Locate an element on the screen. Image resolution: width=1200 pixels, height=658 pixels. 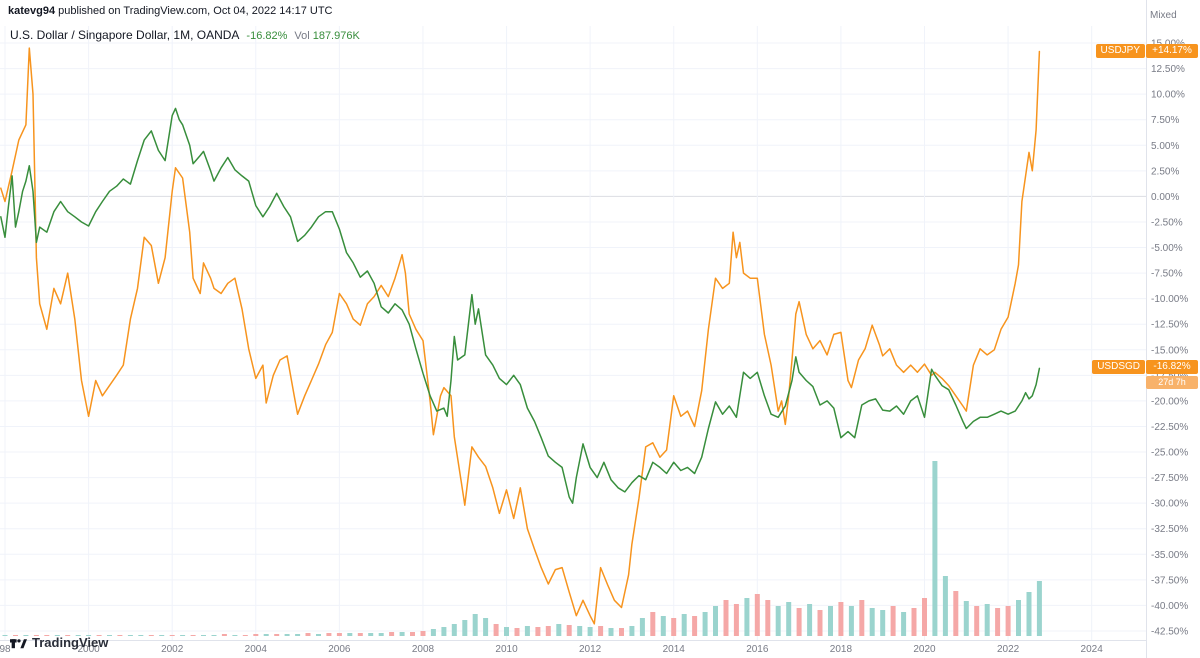
svg-text: 2014 is located at coordinates (674, 649).